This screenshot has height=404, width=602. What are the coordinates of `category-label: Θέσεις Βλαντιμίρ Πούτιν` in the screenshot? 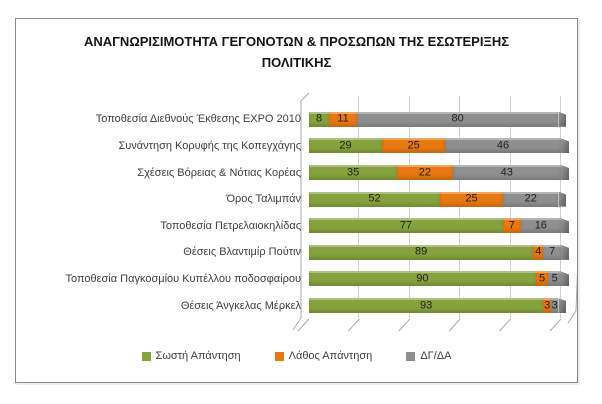 It's located at (242, 252).